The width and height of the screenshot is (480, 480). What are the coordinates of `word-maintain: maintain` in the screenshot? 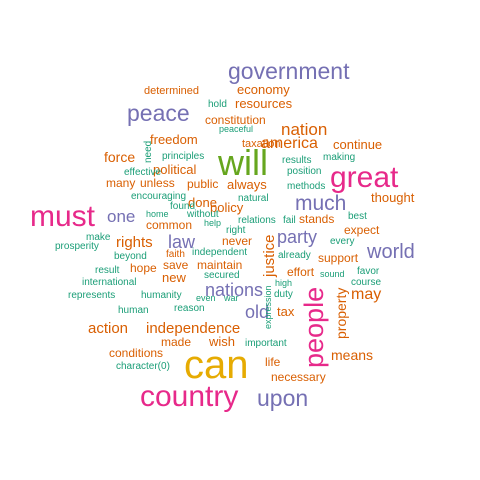 It's located at (219, 265).